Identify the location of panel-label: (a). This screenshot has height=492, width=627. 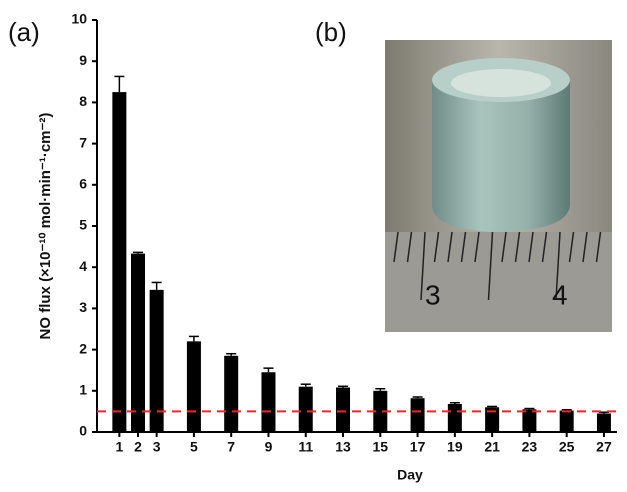
(24, 32).